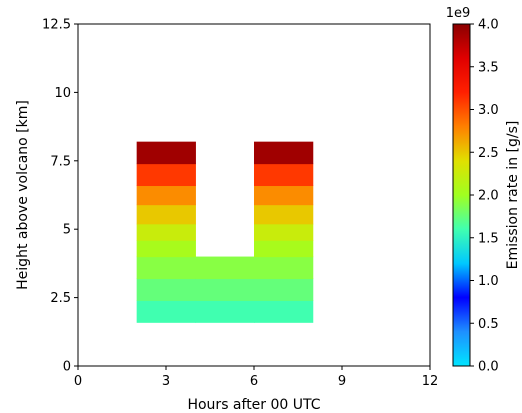  What do you see at coordinates (488, 67) in the screenshot?
I see `colorbar-tick-label: 3.5` at bounding box center [488, 67].